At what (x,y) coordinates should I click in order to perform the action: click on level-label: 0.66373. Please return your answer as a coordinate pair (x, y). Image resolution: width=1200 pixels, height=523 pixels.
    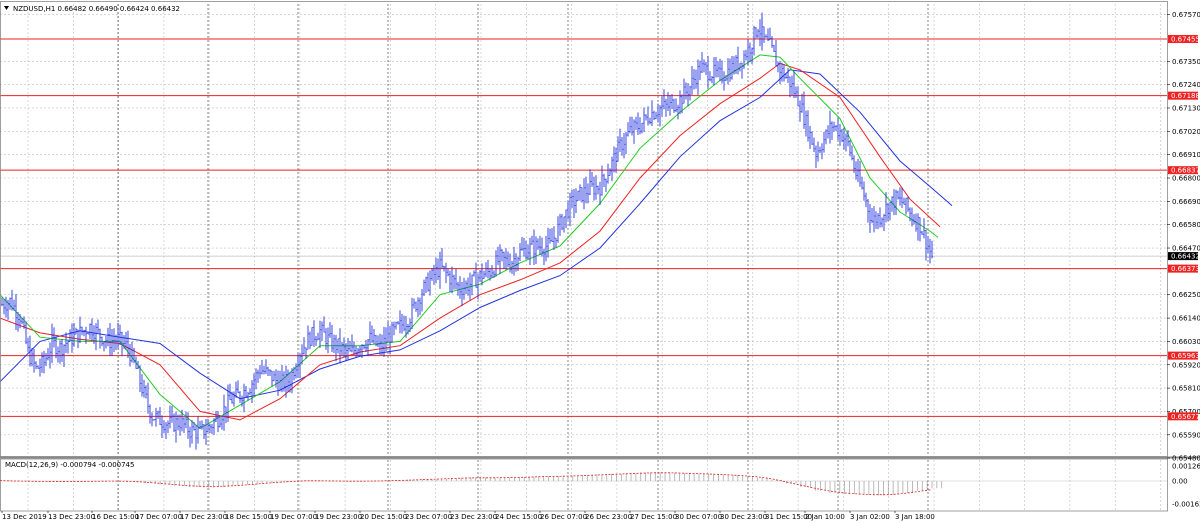
    Looking at the image, I should click on (1185, 269).